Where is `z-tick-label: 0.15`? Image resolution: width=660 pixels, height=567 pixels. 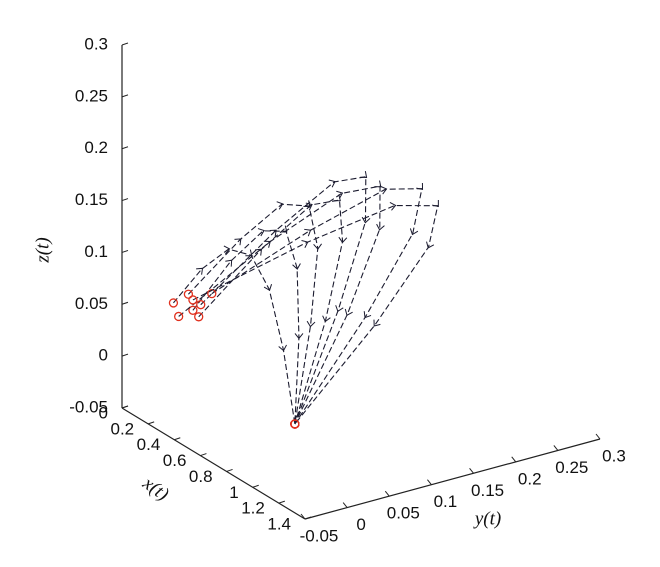 z-tick-label: 0.15 is located at coordinates (91, 199).